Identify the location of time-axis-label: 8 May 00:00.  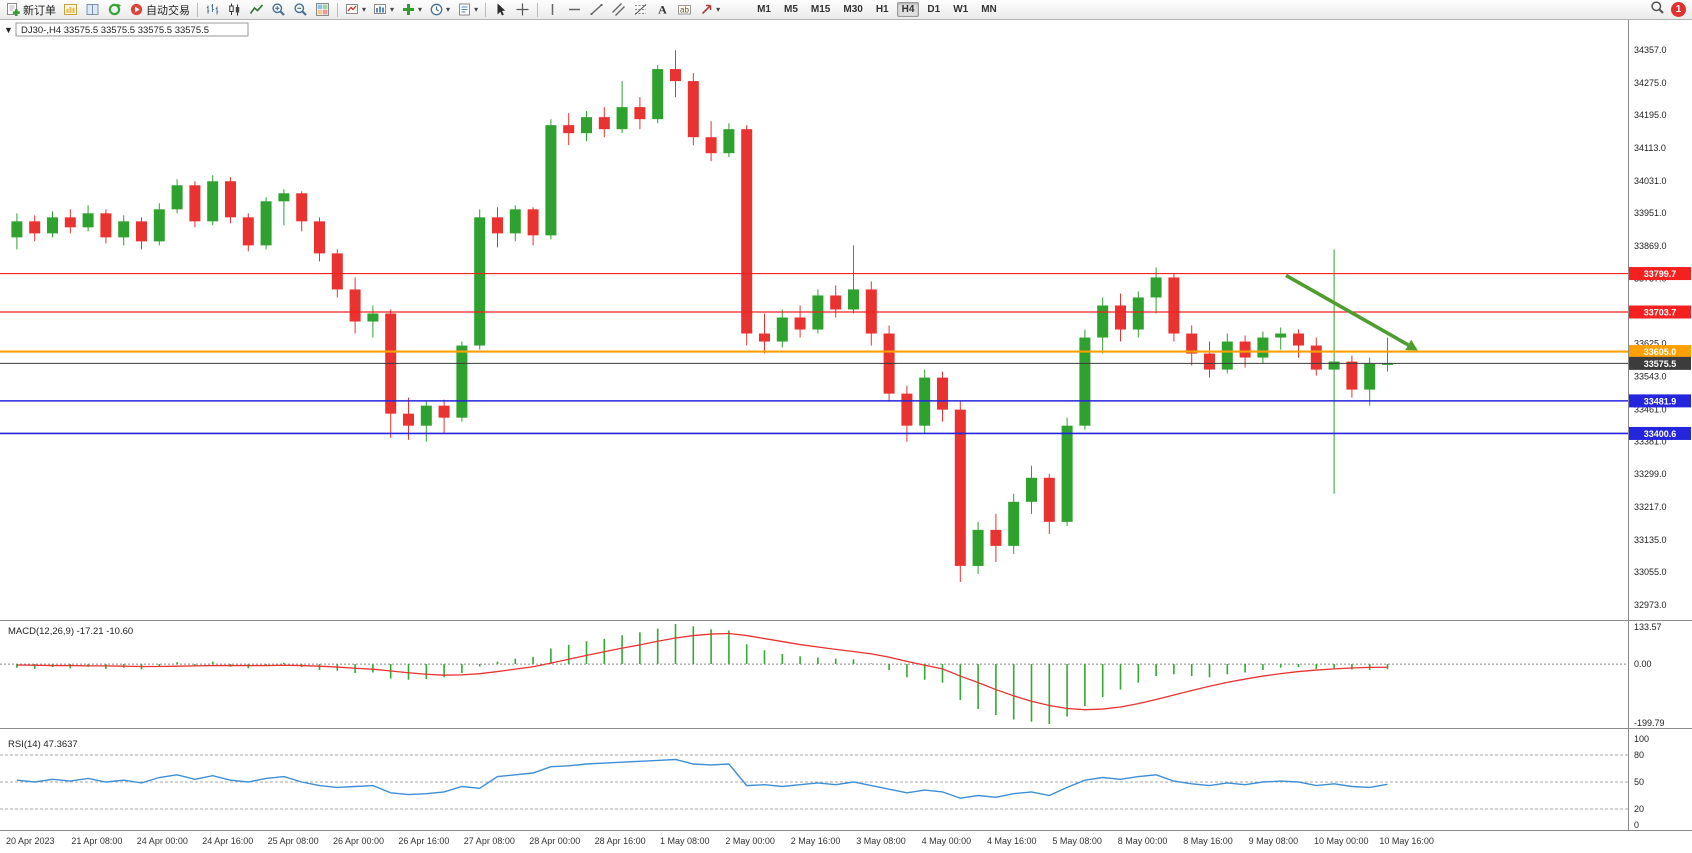
(1143, 841).